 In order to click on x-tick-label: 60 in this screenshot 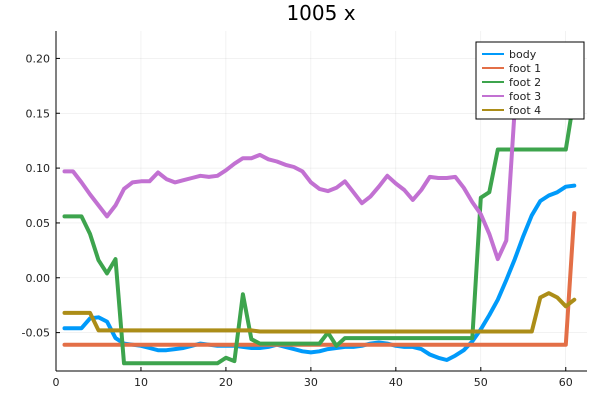, I will do `click(566, 382)`.